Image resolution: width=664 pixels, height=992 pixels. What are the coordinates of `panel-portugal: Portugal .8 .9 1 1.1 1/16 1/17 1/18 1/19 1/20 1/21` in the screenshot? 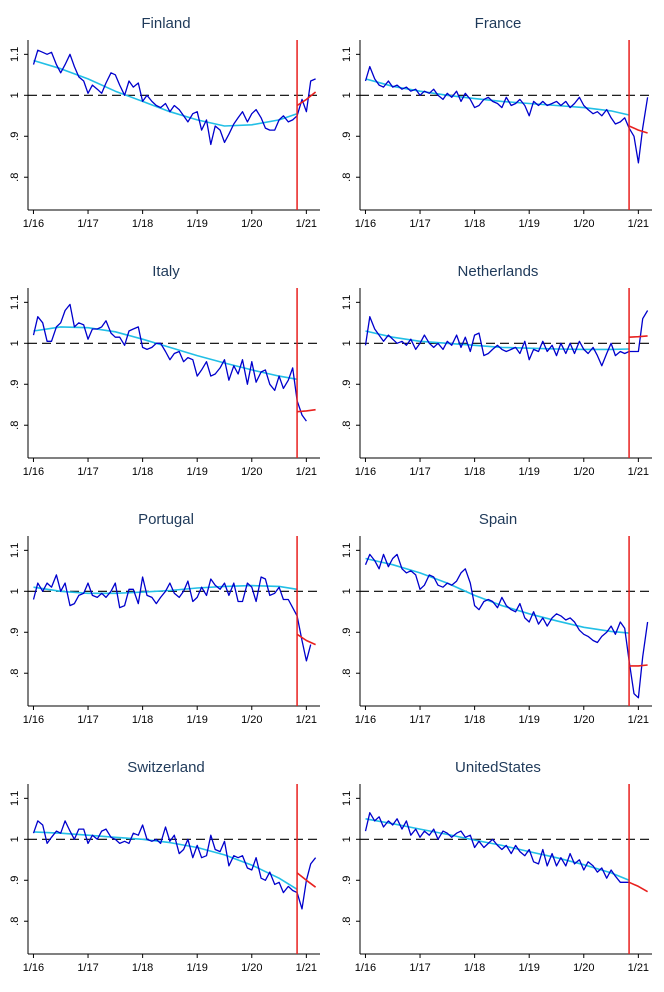 It's located at (166, 620).